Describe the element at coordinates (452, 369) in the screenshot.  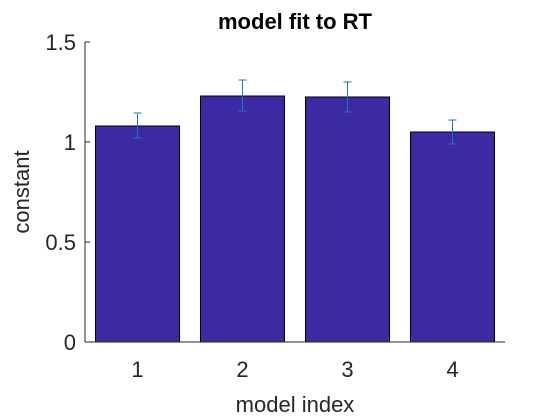
I see `x-tick-label: 4` at that location.